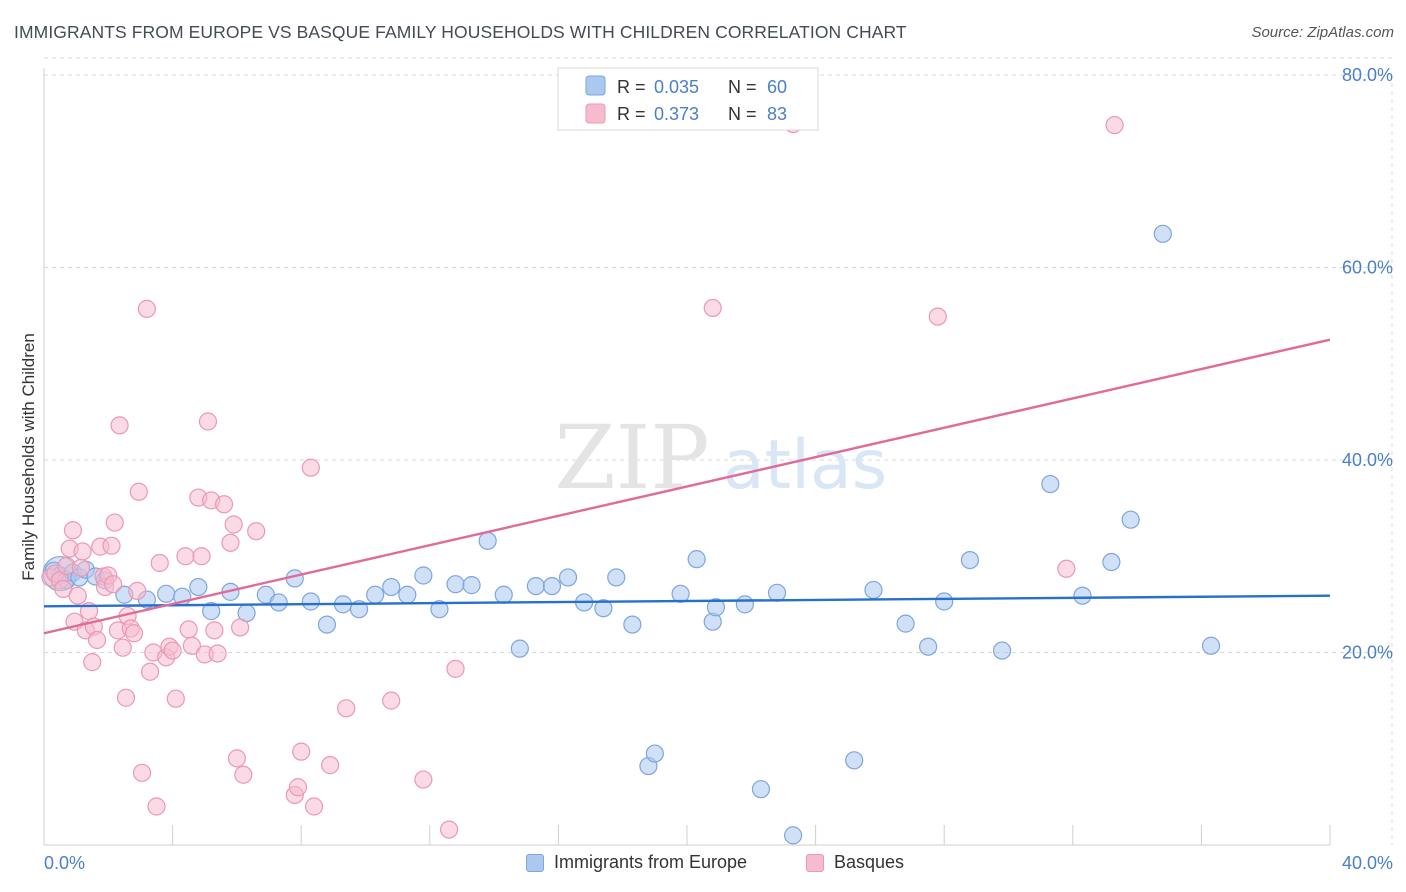 This screenshot has height=892, width=1406. Describe the element at coordinates (1322, 32) in the screenshot. I see `source-label: Source: ZipAtlas.com` at that location.